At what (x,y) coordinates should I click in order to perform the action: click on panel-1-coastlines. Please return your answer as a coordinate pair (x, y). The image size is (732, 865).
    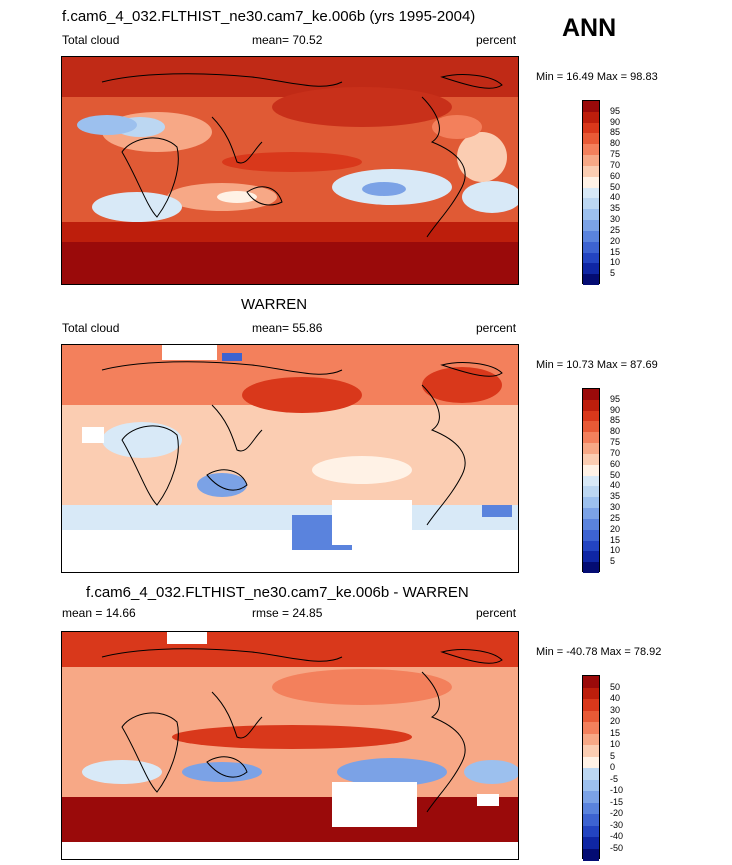
    Looking at the image, I should click on (302, 155).